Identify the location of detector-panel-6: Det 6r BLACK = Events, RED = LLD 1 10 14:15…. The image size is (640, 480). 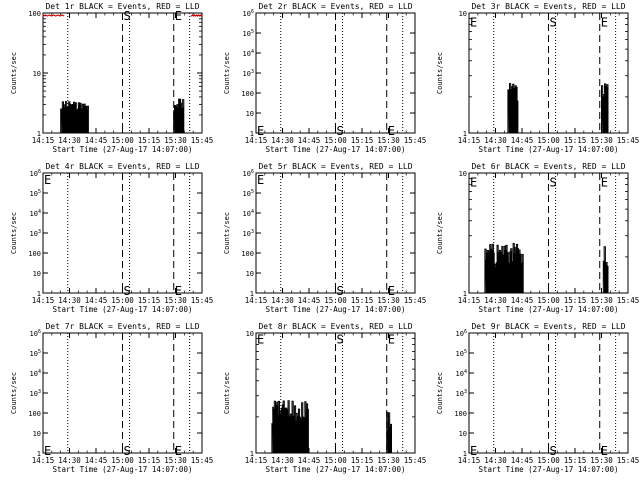
(537, 238).